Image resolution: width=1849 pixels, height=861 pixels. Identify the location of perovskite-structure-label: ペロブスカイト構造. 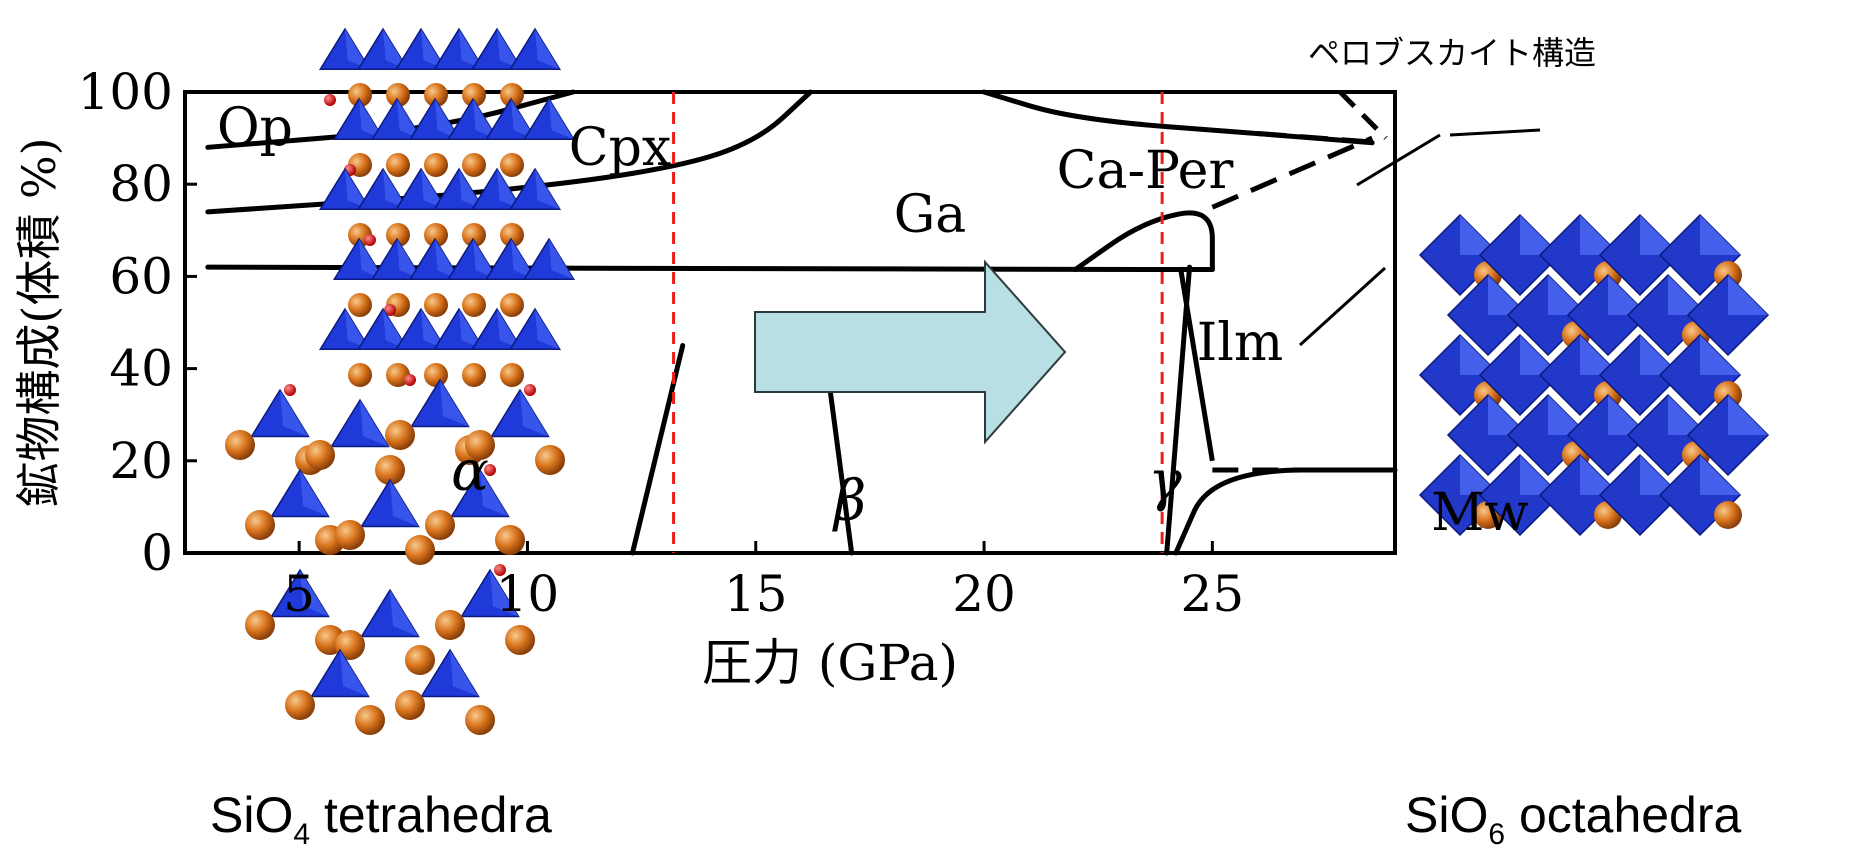
(1452, 53).